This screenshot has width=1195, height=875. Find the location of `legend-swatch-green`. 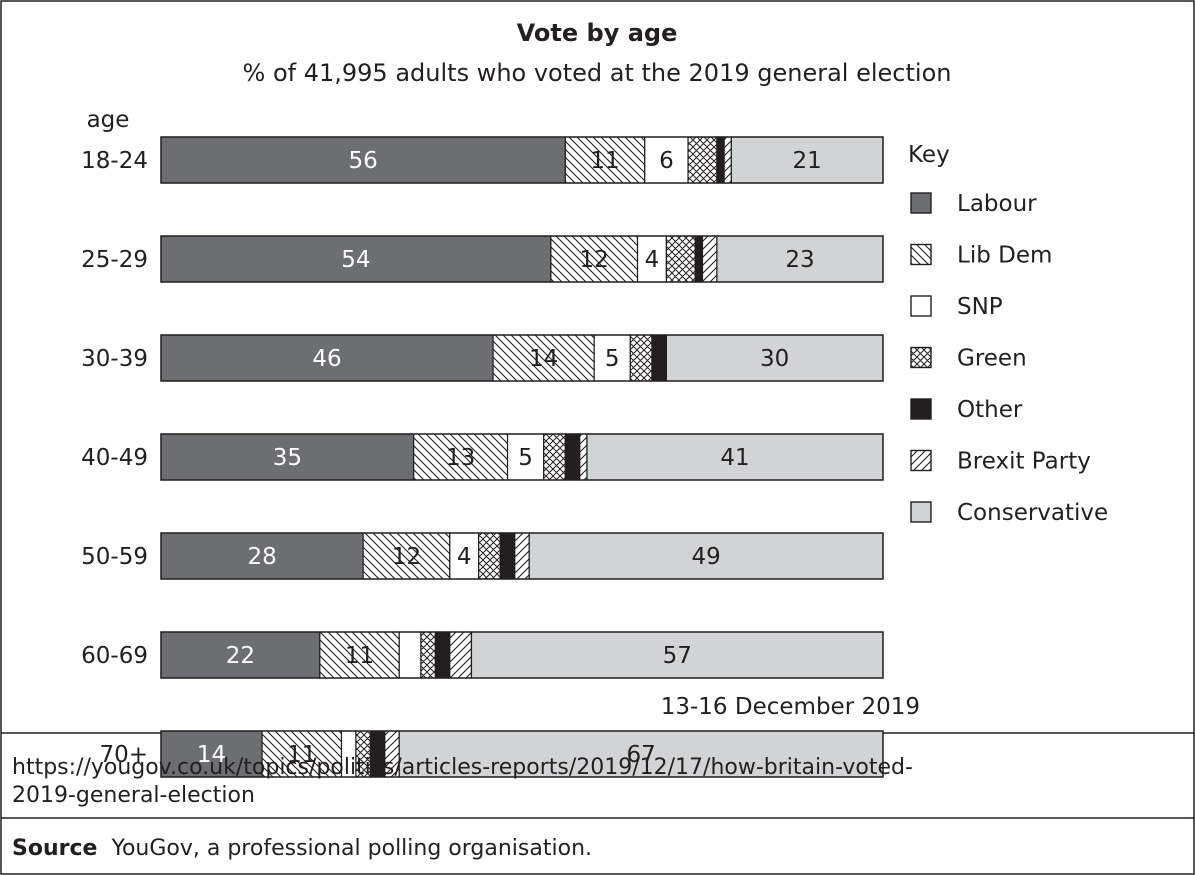

legend-swatch-green is located at coordinates (921, 357).